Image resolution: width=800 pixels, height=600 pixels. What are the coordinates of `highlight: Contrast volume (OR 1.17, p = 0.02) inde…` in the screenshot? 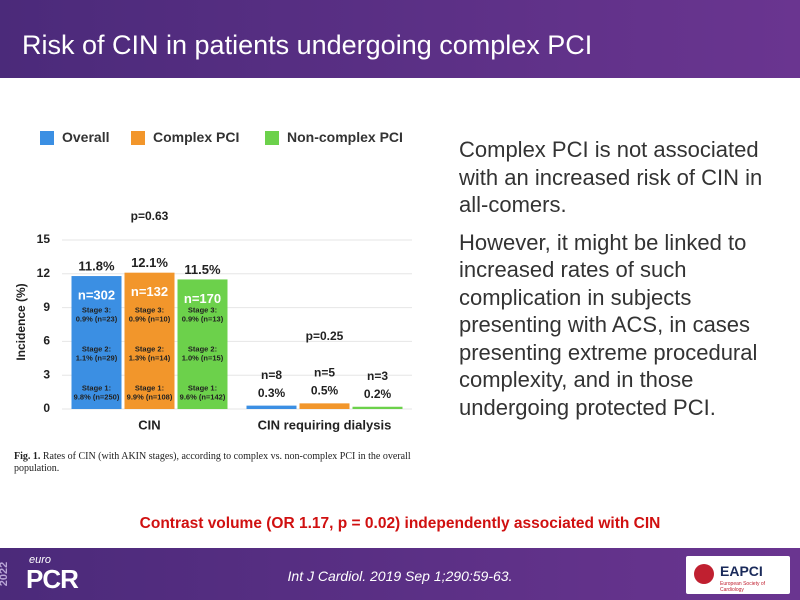 It's located at (400, 523).